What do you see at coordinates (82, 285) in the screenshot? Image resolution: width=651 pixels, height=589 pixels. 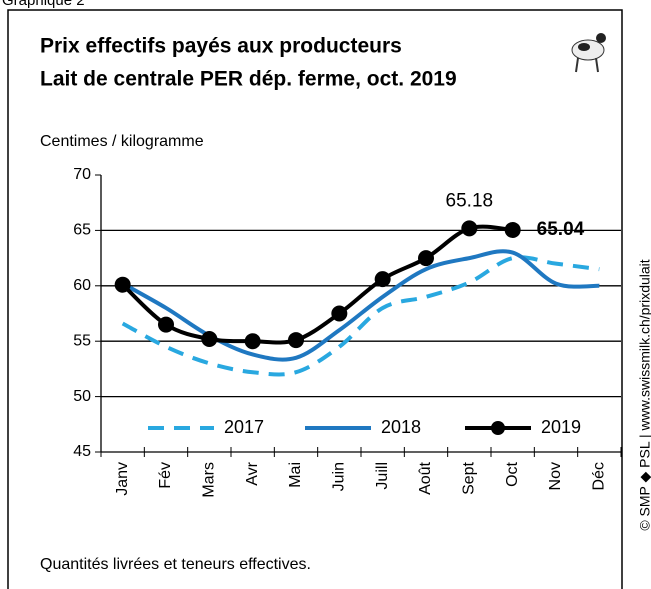 I see `y-tick-label: 60` at bounding box center [82, 285].